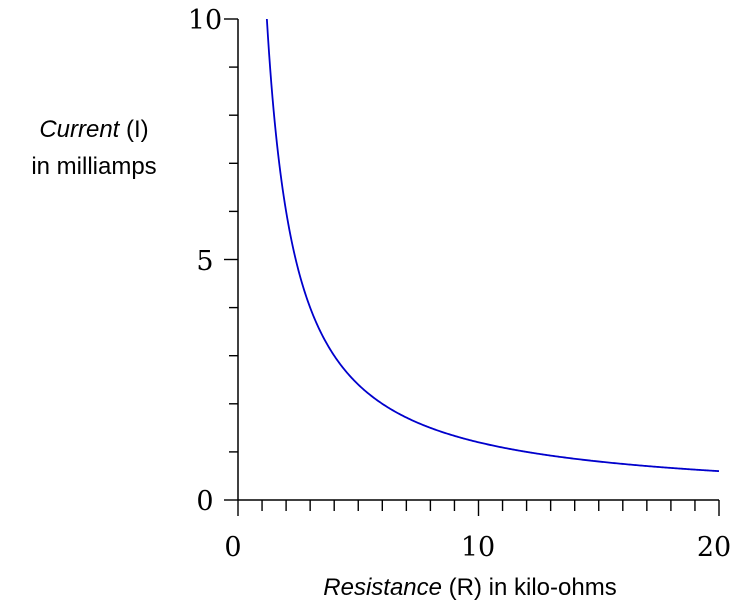 This screenshot has height=612, width=735. Describe the element at coordinates (714, 547) in the screenshot. I see `x-tick-label-20: 20` at that location.